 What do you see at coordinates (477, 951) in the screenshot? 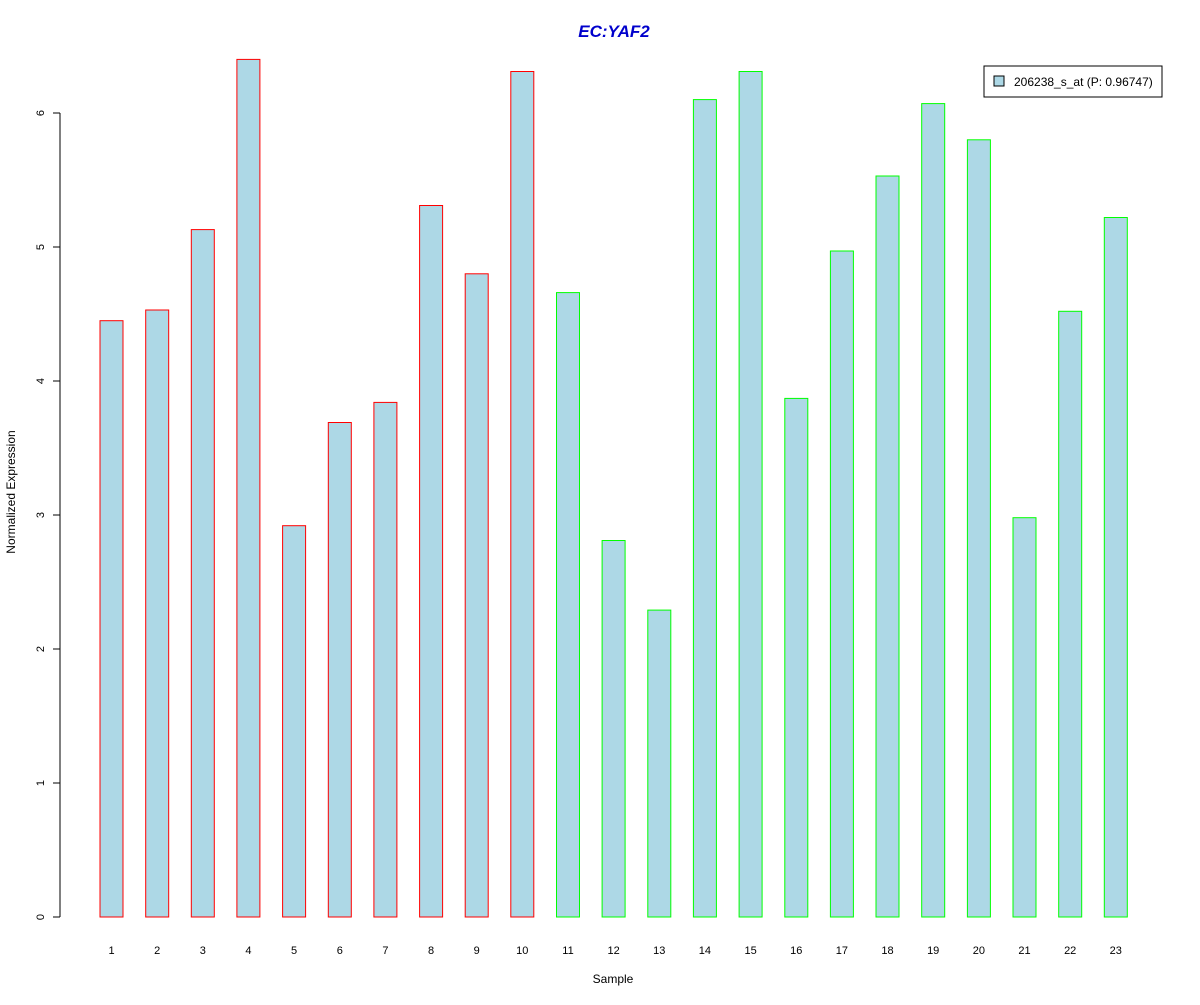
I see `x-tick-label: 9` at bounding box center [477, 951].